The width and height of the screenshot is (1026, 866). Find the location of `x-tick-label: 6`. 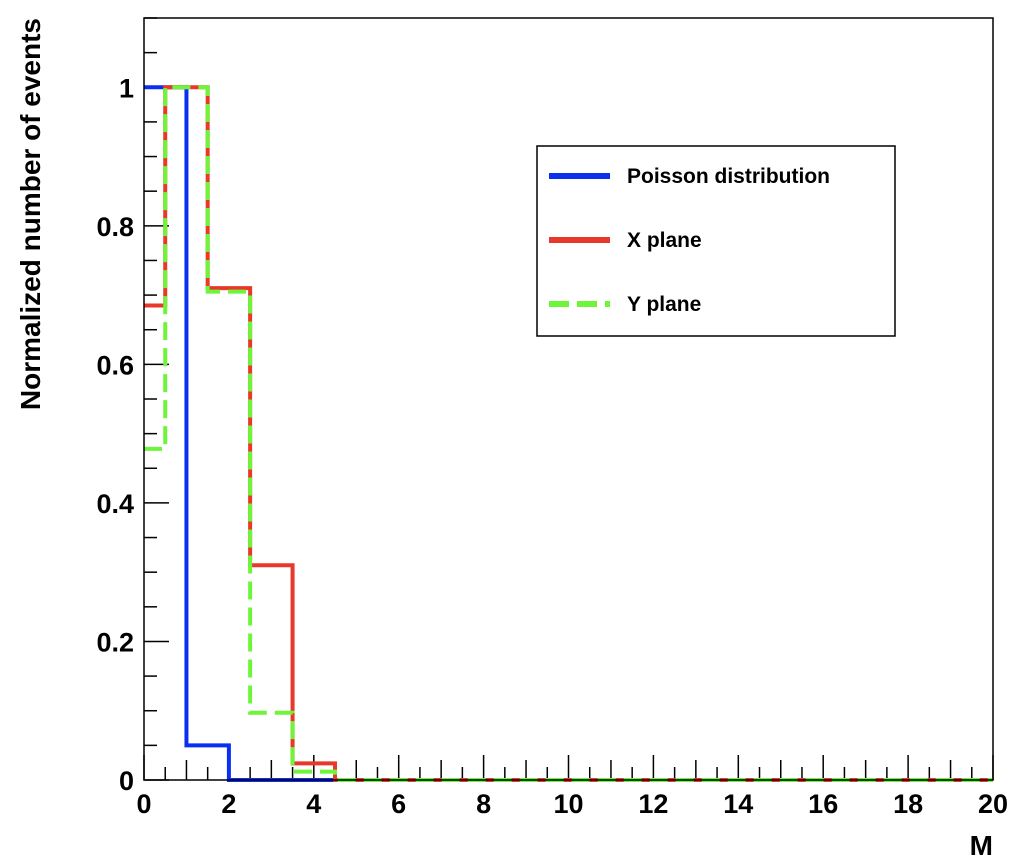

x-tick-label: 6 is located at coordinates (398, 804).